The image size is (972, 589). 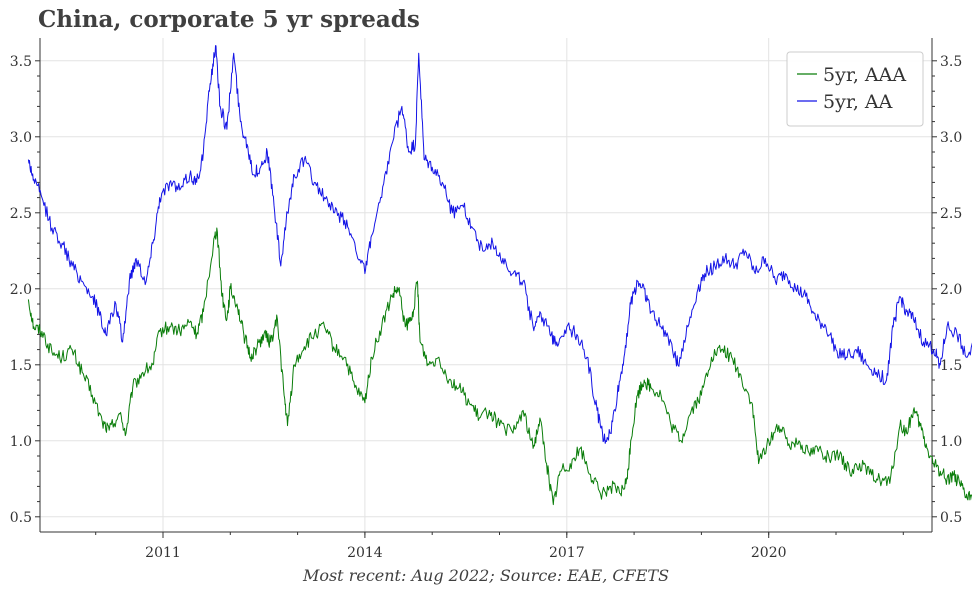 I want to click on x-tick-label: 2020, so click(x=769, y=553).